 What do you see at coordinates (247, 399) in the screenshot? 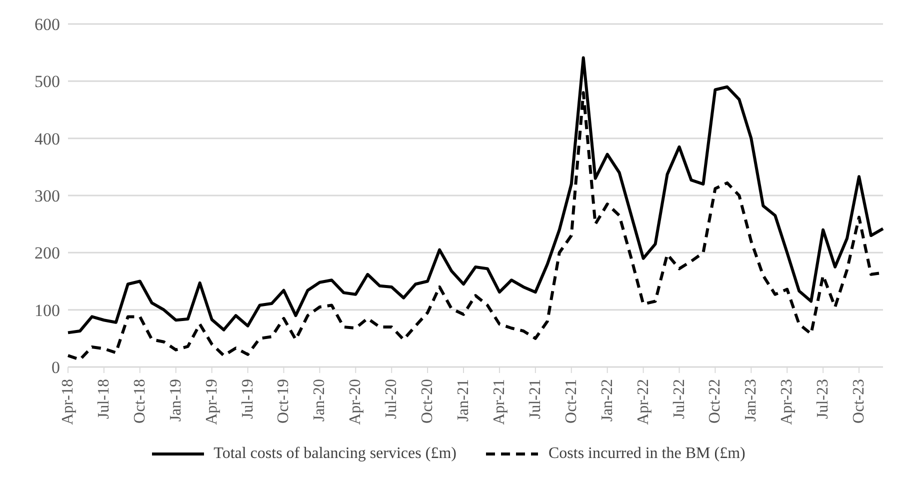
I see `x-tick-label: Jul-19` at bounding box center [247, 399].